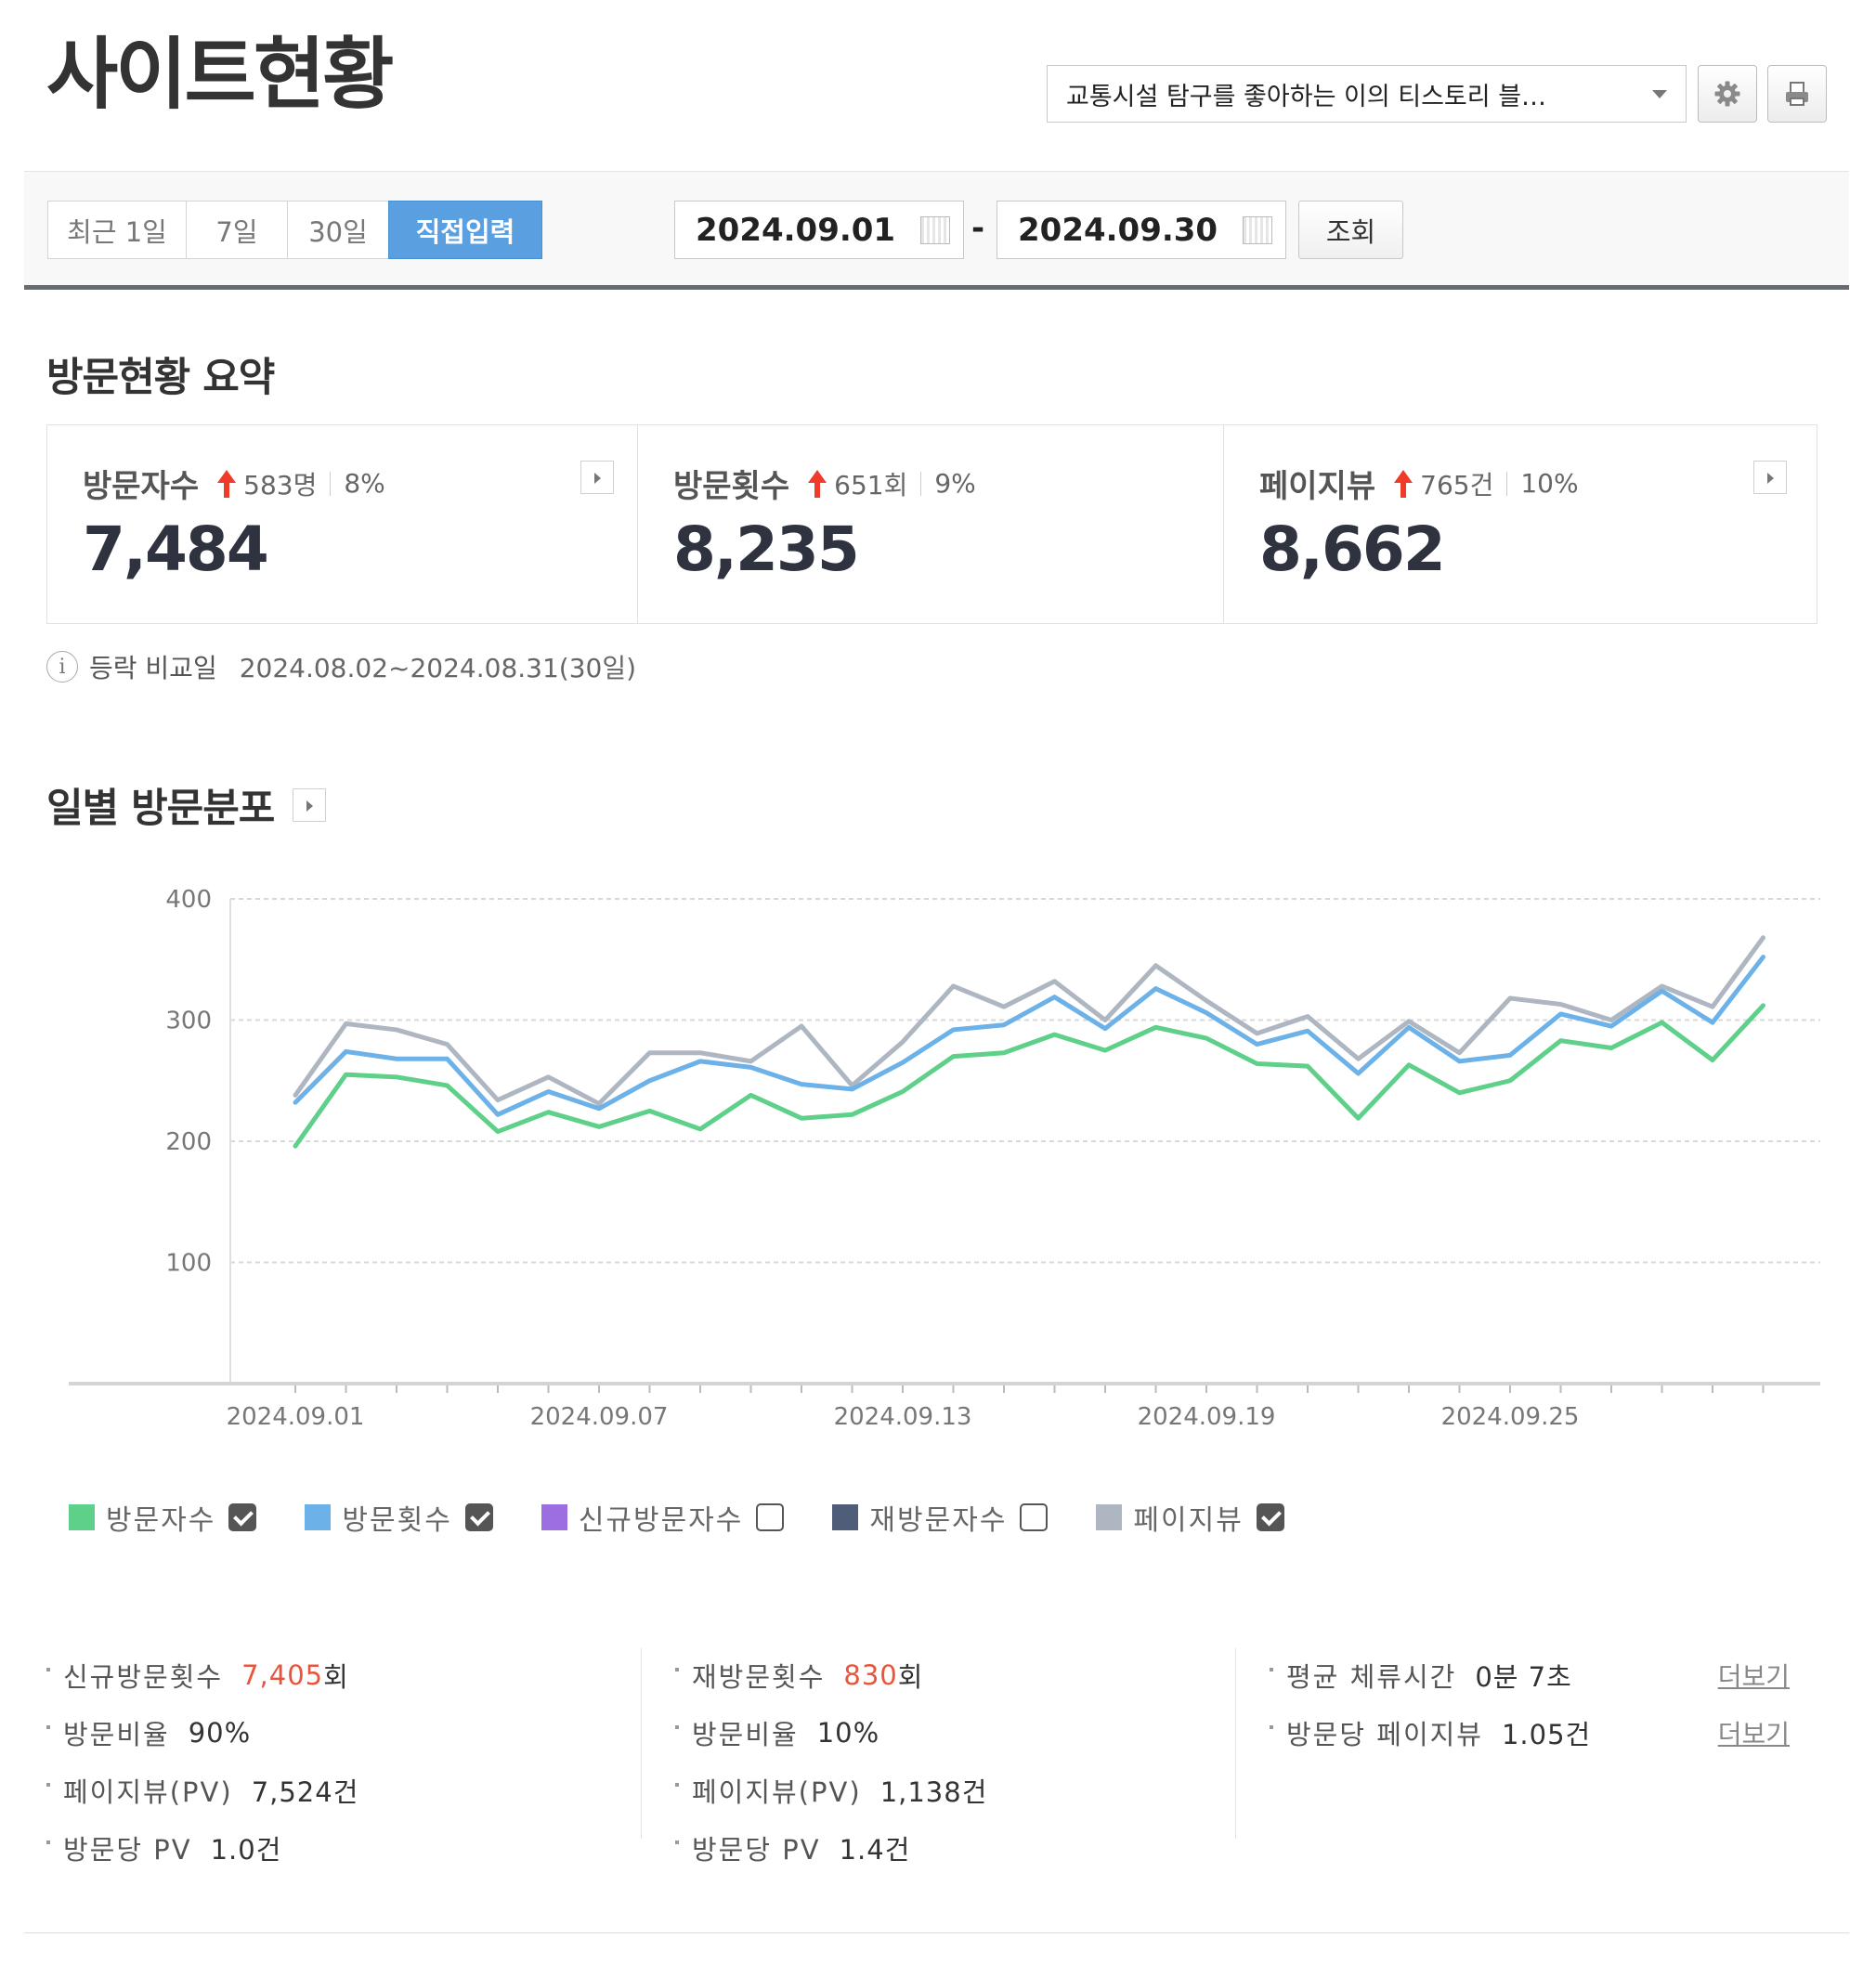 Image resolution: width=1876 pixels, height=1977 pixels. What do you see at coordinates (1659, 93) in the screenshot?
I see `chevron-down-icon` at bounding box center [1659, 93].